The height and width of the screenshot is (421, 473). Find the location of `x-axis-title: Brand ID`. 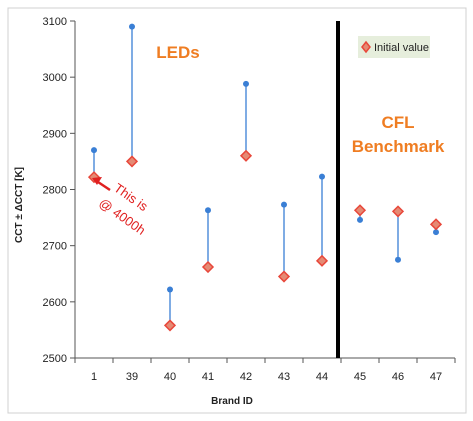

x-axis-title: Brand ID is located at coordinates (232, 401).